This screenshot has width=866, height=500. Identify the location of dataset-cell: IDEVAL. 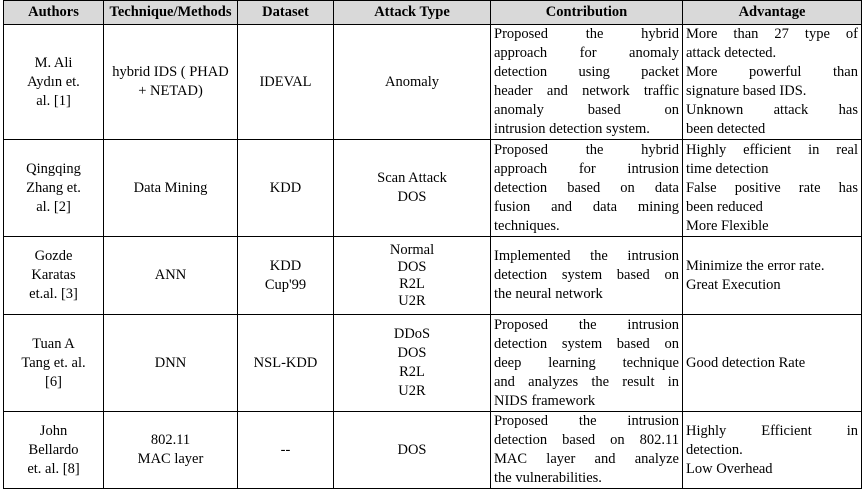
(285, 82).